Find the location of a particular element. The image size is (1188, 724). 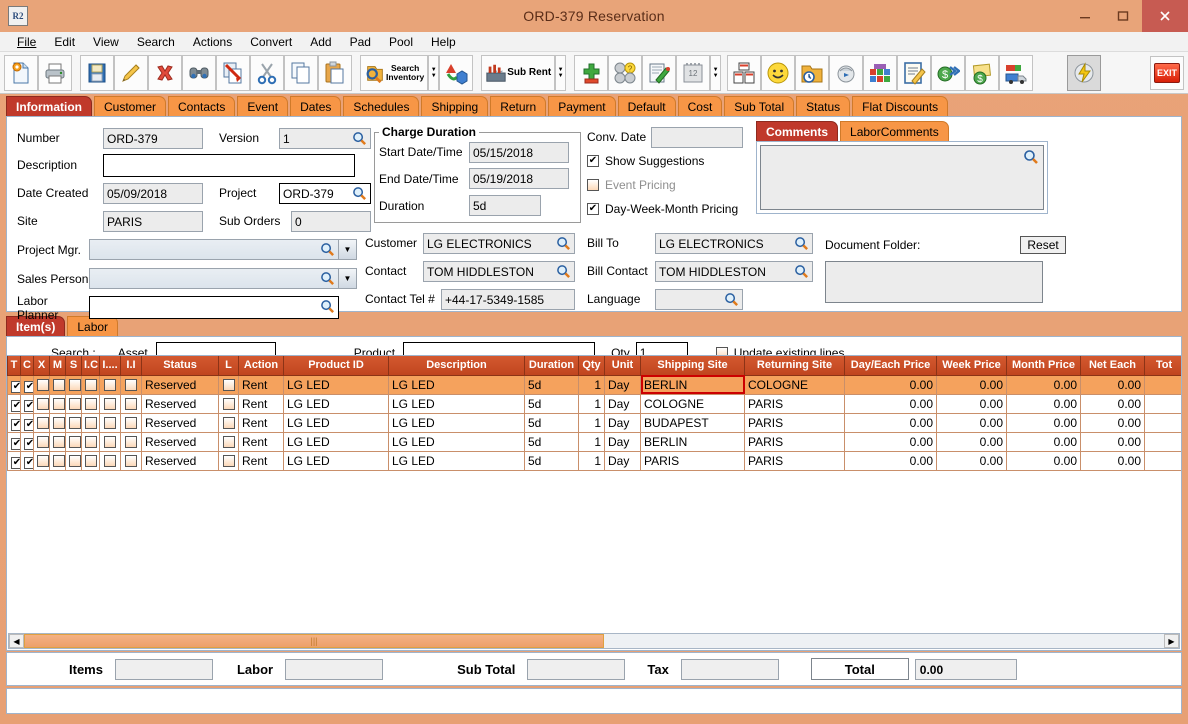

menu-convert: Convert is located at coordinates (271, 41).